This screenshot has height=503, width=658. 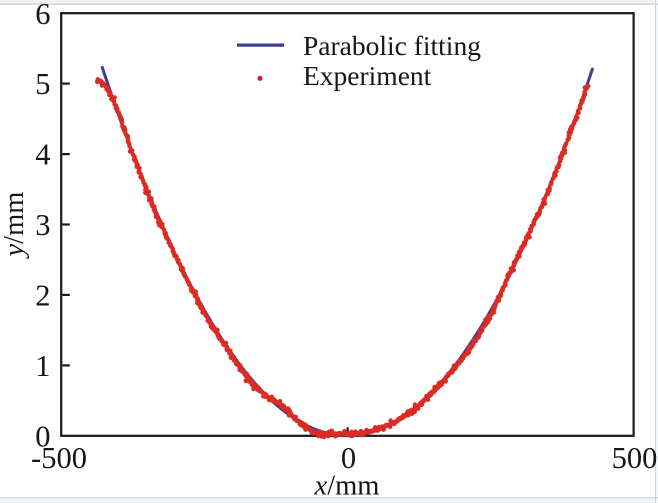 I want to click on svg-text: 500, so click(x=635, y=458).